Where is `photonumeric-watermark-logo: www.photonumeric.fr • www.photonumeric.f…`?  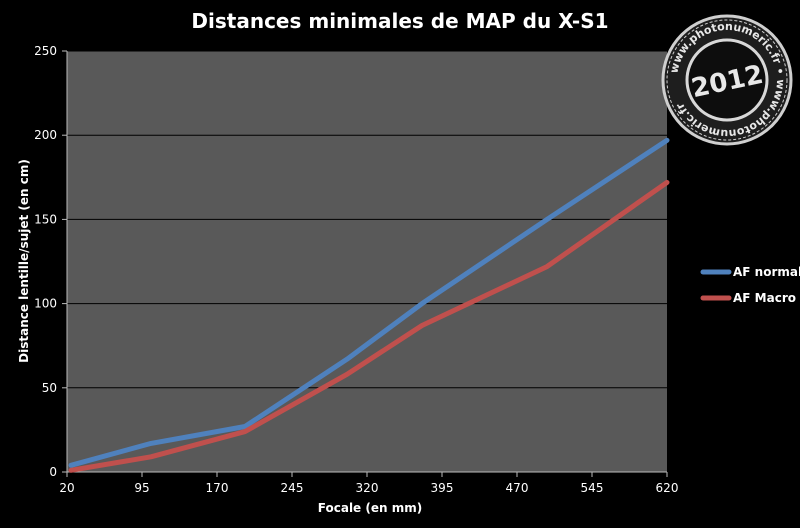 photonumeric-watermark-logo: www.photonumeric.fr • www.photonumeric.f… is located at coordinates (727, 80).